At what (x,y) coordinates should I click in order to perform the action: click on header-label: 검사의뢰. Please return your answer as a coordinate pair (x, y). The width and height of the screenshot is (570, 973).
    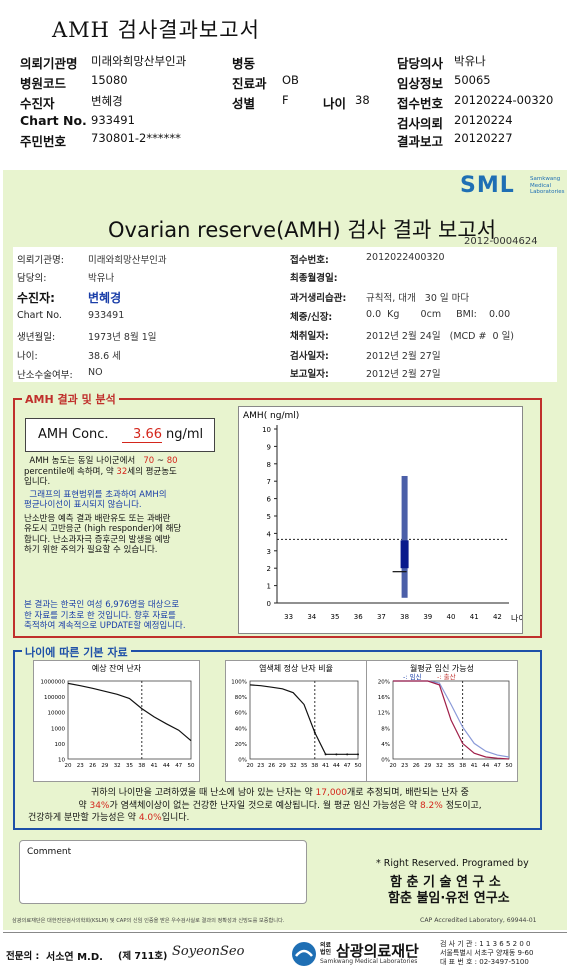
    Looking at the image, I should click on (420, 123).